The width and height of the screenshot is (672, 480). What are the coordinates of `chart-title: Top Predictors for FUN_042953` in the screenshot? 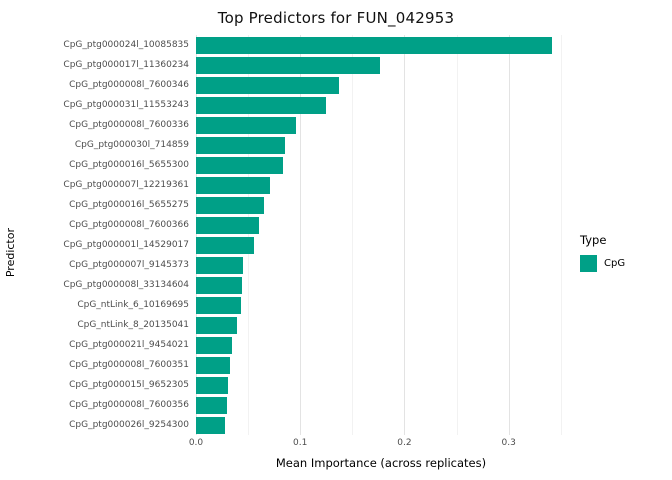 It's located at (336, 18).